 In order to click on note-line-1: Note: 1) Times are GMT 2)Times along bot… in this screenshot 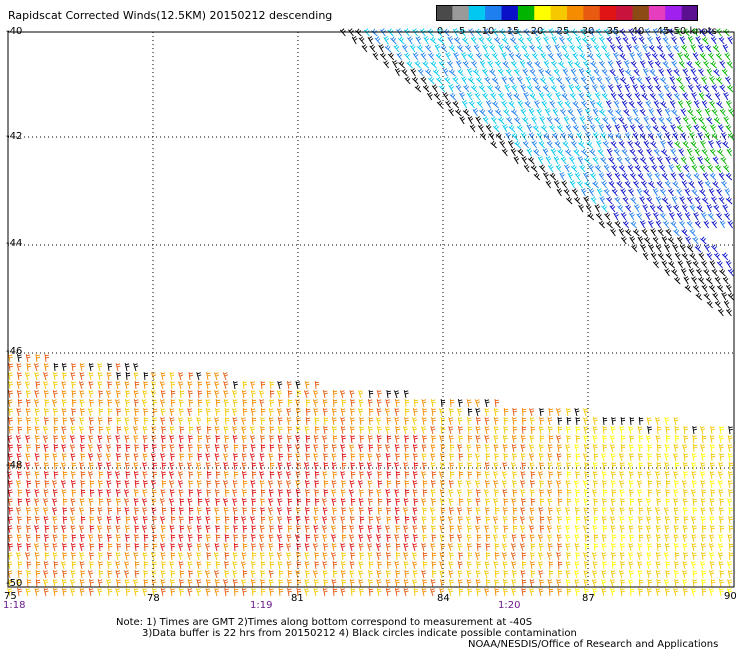, I will do `click(324, 622)`.